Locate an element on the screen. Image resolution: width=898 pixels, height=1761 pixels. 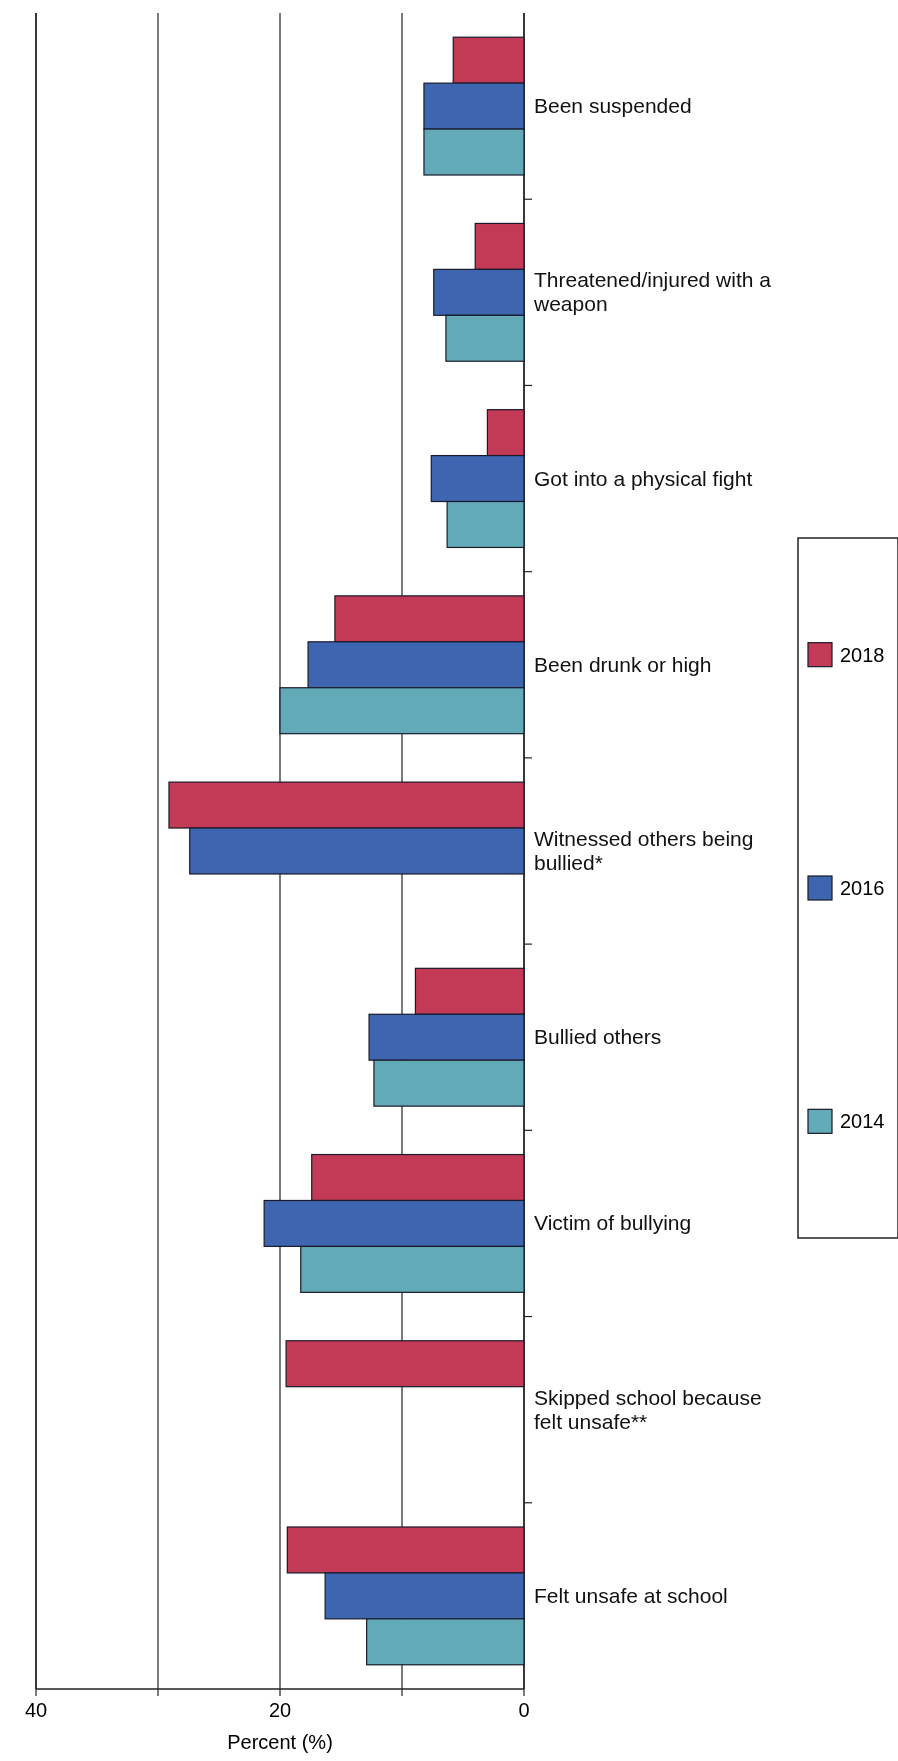
y-tick-label: Bullied others is located at coordinates (598, 1037).